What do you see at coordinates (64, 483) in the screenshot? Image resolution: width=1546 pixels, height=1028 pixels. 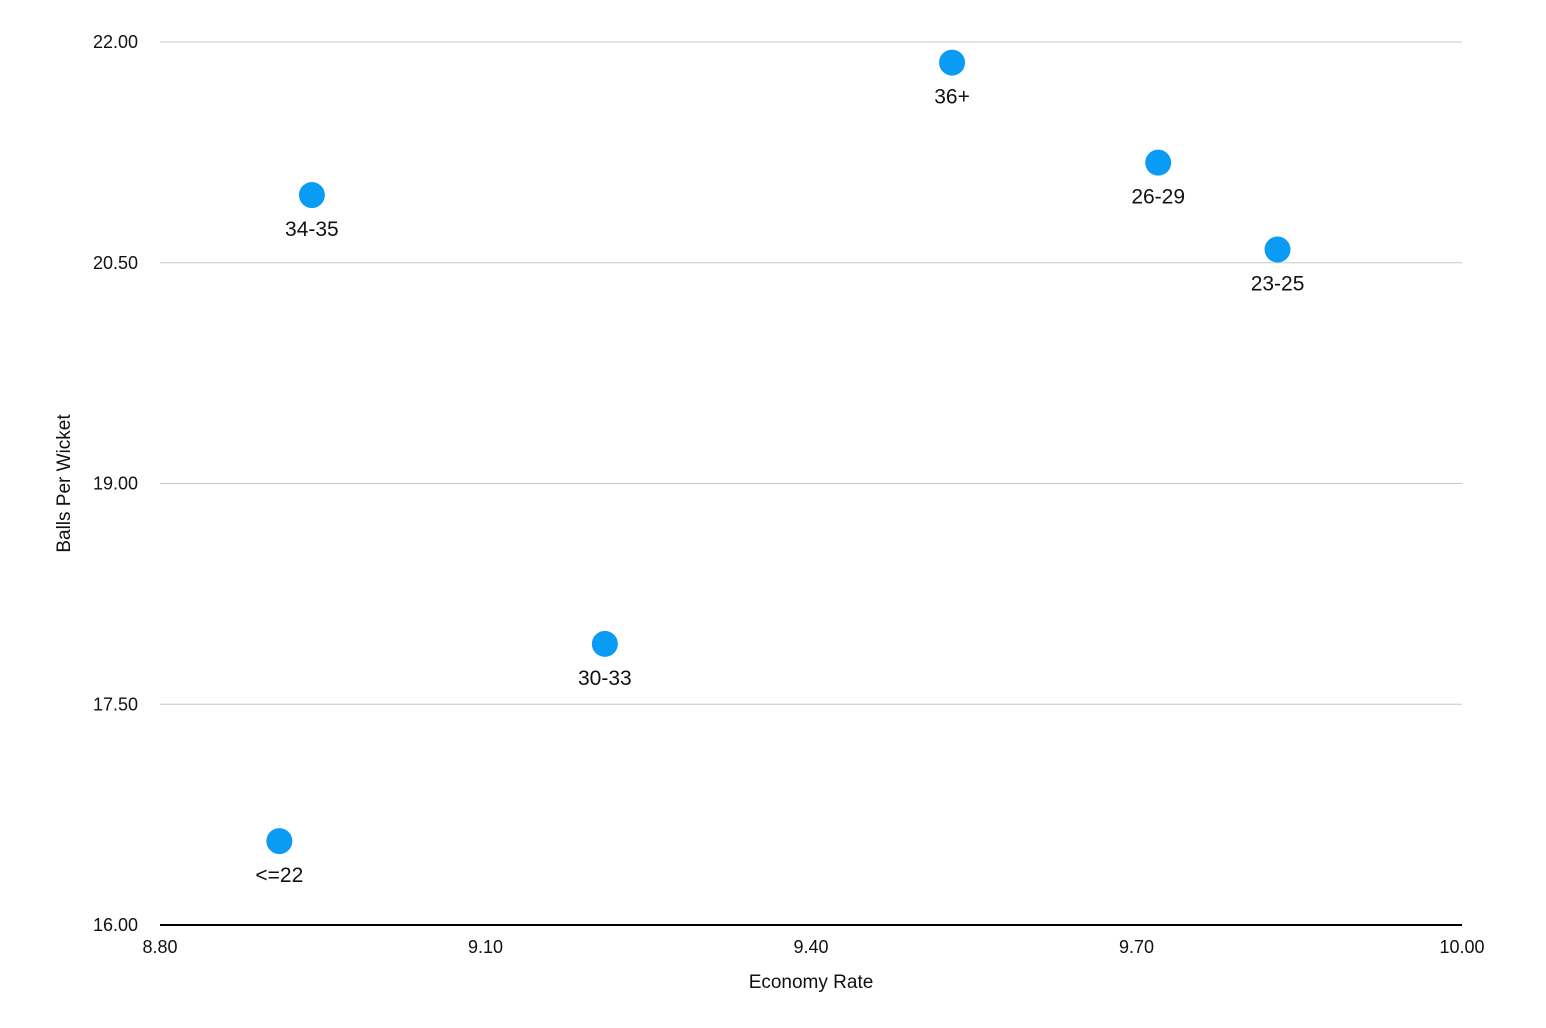 I see `y-axis-title: Balls Per Wicket` at bounding box center [64, 483].